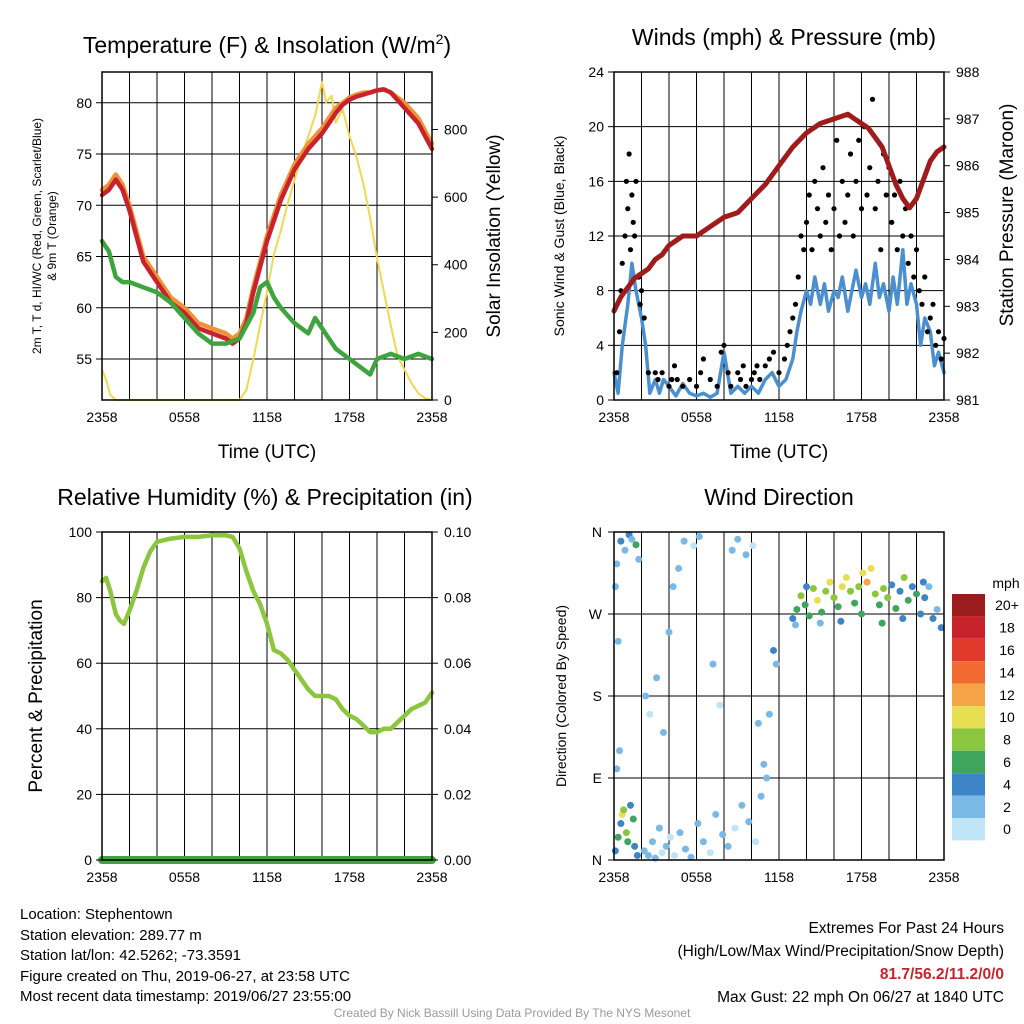  What do you see at coordinates (597, 696) in the screenshot?
I see `y-tick-label-4: S` at bounding box center [597, 696].